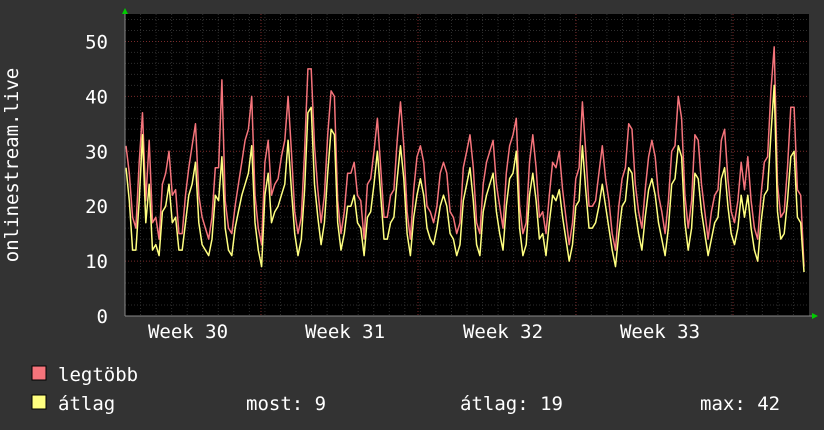 This screenshot has height=430, width=824. What do you see at coordinates (286, 404) in the screenshot?
I see `stat-now: most: 9` at bounding box center [286, 404].